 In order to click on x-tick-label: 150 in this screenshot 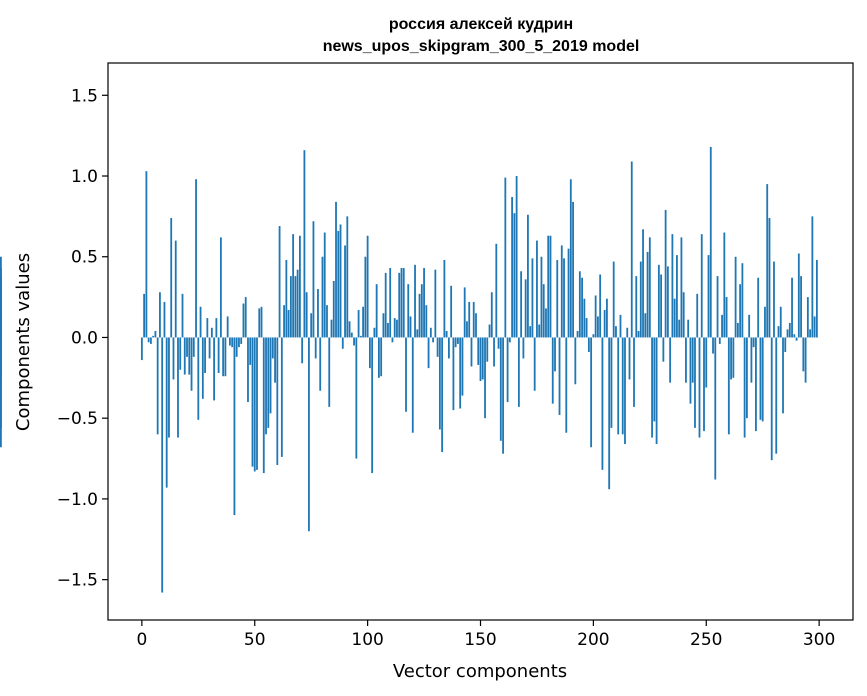, I will do `click(480, 640)`.